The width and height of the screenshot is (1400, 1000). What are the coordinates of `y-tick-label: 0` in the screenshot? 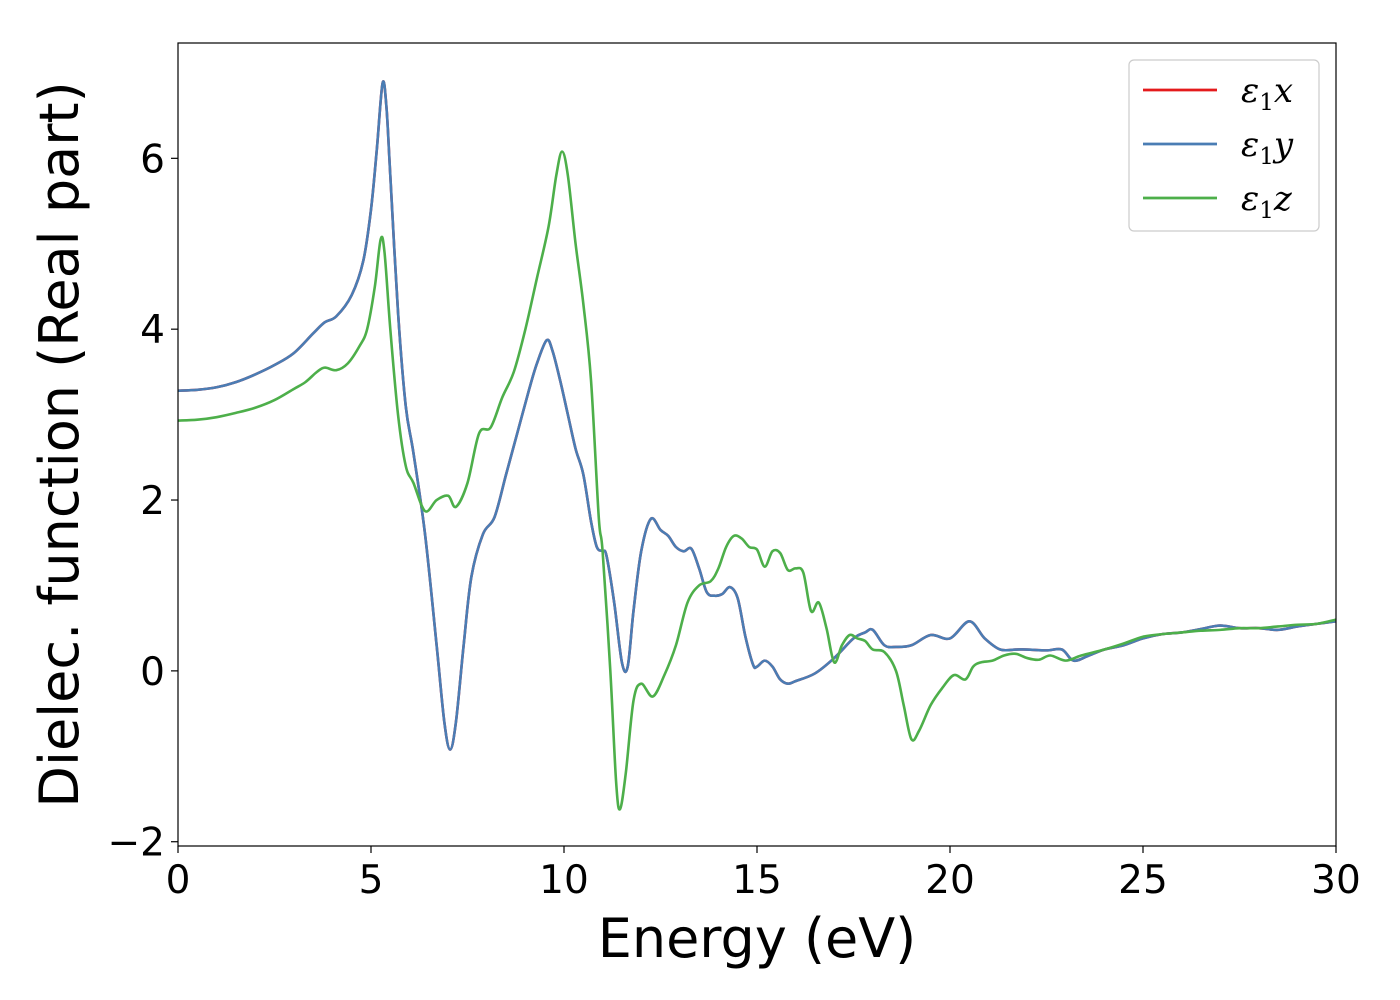 It's located at (152, 672).